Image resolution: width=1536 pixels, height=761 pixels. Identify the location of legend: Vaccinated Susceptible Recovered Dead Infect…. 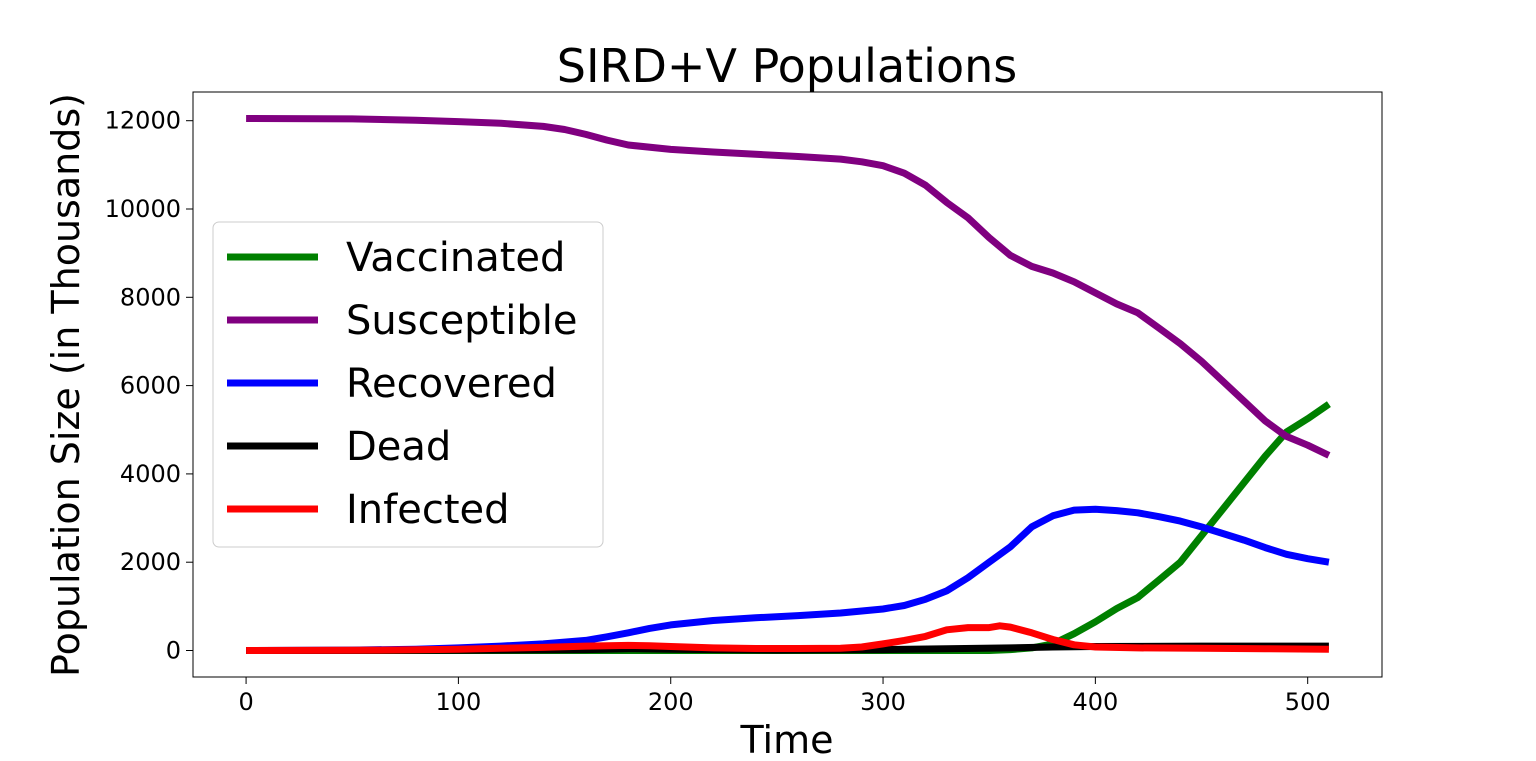
(408, 384).